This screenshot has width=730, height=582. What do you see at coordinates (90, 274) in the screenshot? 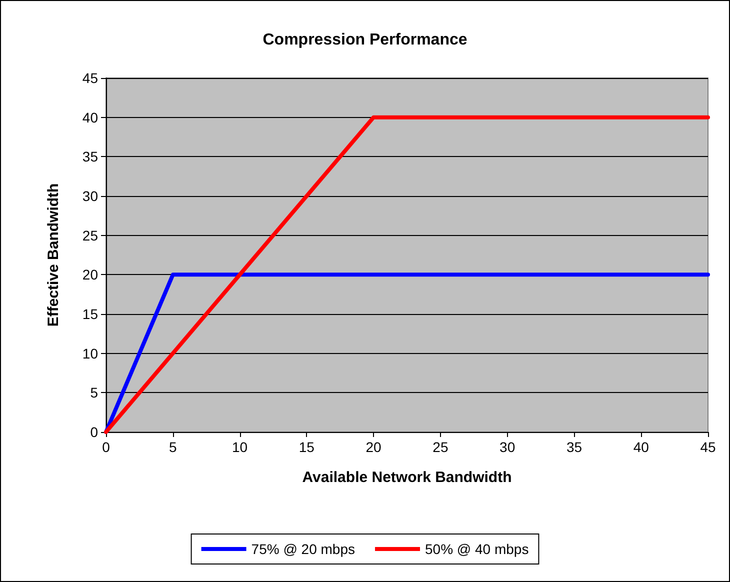
I see `y-tick-label: 20` at bounding box center [90, 274].